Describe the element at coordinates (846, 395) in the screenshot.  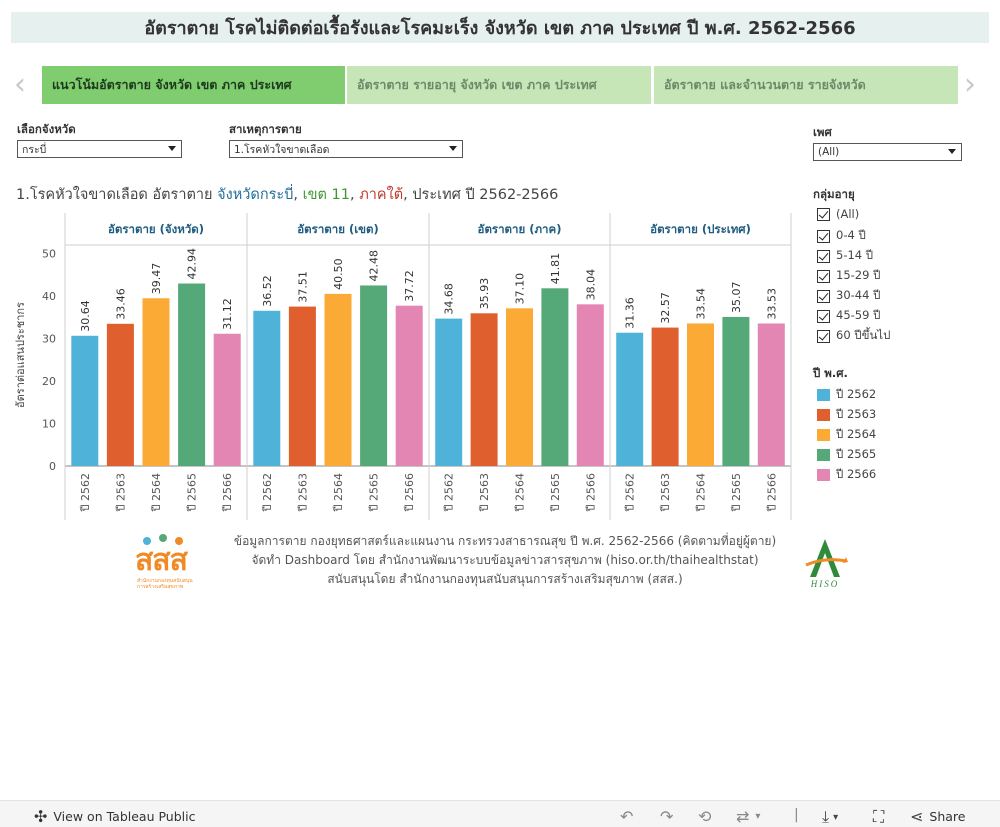
I see `year-legend-item: ปี 2562` at that location.